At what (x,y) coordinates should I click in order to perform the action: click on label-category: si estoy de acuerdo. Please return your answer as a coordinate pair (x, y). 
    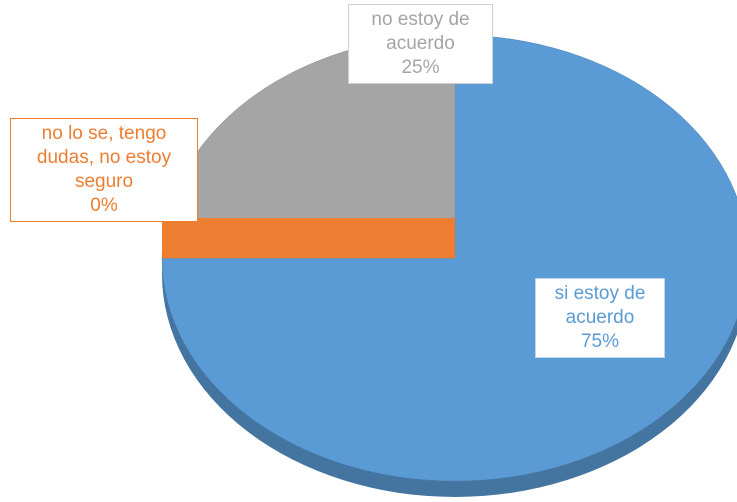
    Looking at the image, I should click on (600, 305).